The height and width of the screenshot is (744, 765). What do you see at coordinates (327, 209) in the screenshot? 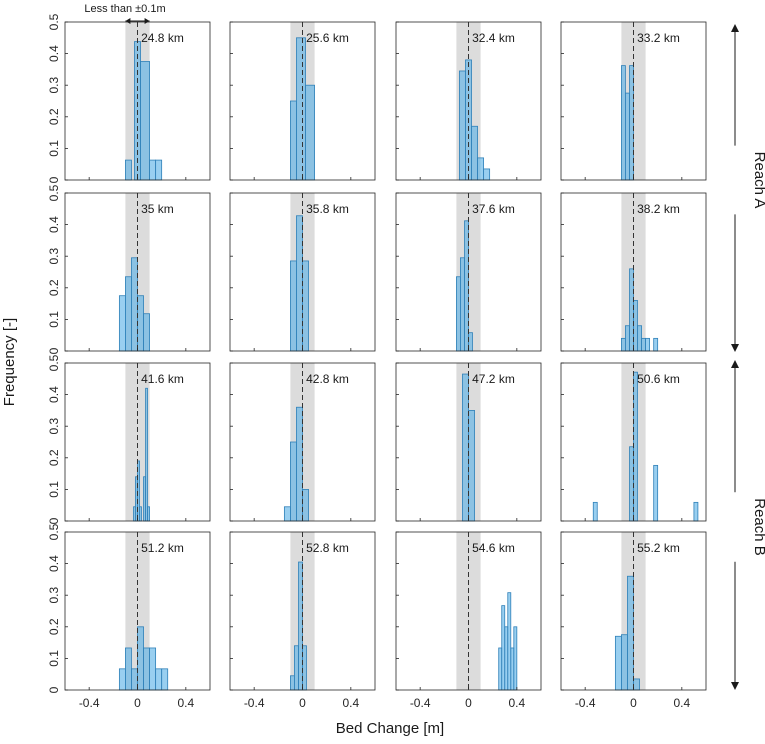
I see `panel-title: 35.8 km` at bounding box center [327, 209].